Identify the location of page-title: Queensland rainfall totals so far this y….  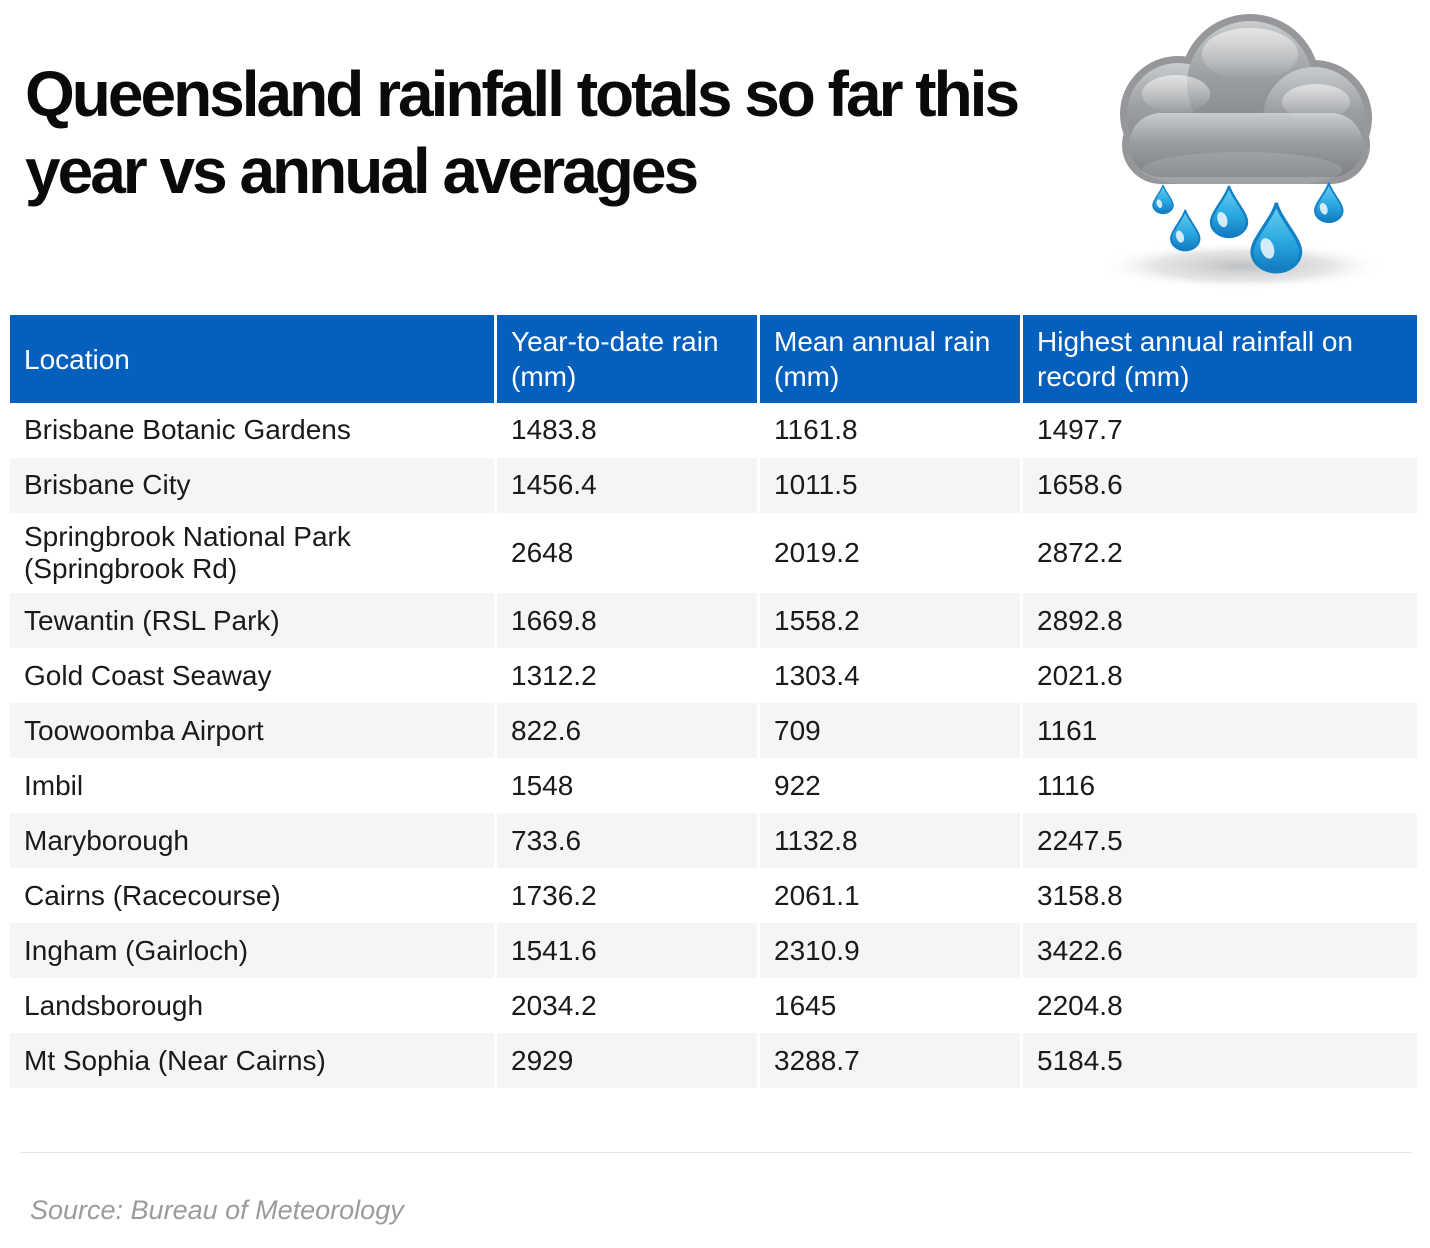
(522, 132).